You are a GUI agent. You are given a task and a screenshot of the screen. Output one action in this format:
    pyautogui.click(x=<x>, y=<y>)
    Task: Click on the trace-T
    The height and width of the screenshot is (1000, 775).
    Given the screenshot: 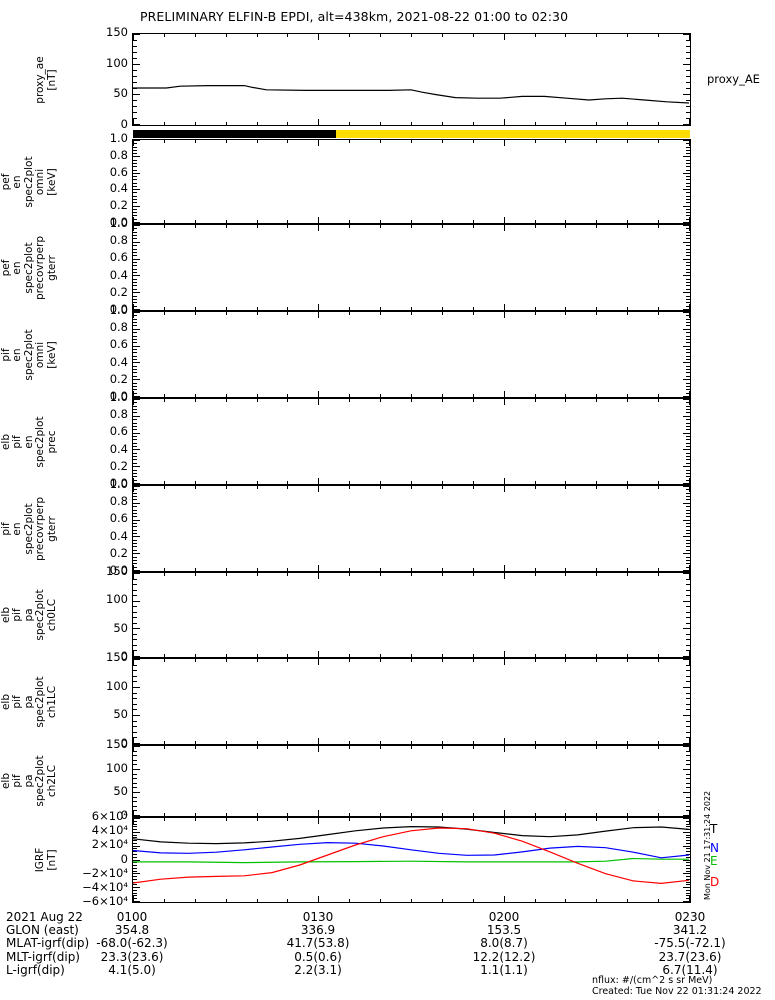 What is the action you would take?
    pyautogui.click(x=411, y=835)
    